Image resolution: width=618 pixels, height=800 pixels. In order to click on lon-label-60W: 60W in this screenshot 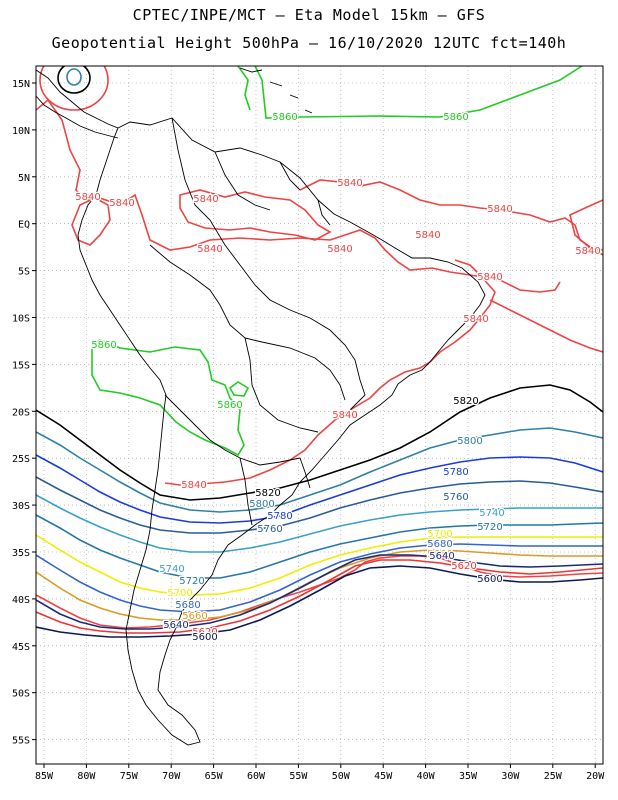, I will do `click(256, 776)`.